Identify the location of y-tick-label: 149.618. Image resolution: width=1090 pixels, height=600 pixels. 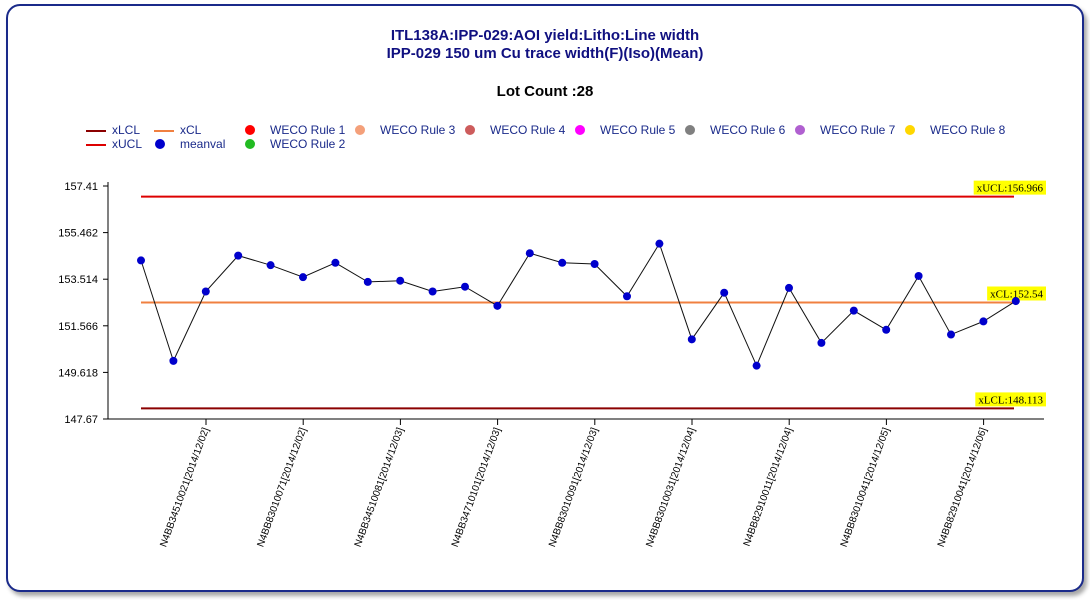
(78, 373).